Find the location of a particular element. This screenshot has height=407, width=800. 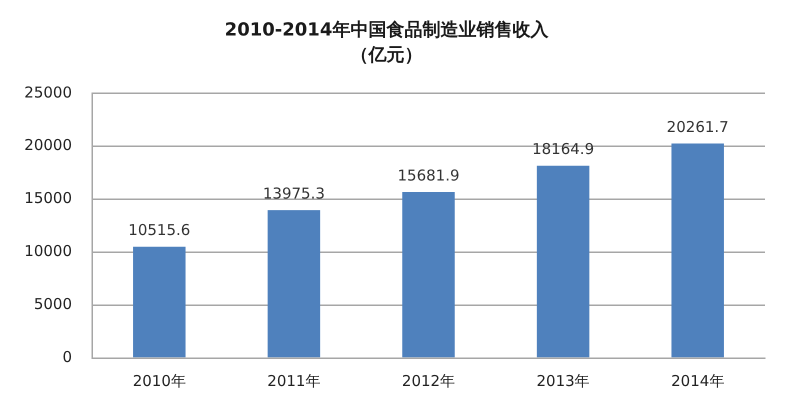

x-tick-label: 2013年 is located at coordinates (563, 381).